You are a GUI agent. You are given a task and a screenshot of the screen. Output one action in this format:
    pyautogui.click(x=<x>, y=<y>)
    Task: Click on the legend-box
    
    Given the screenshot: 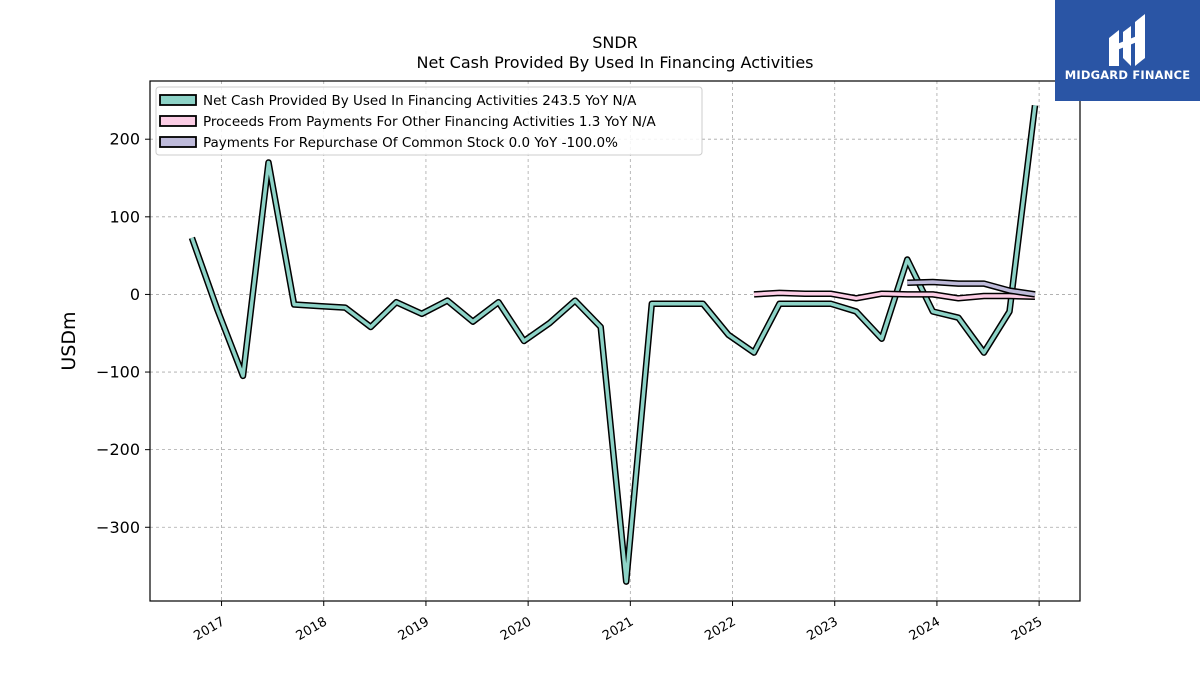 What is the action you would take?
    pyautogui.click(x=429, y=121)
    